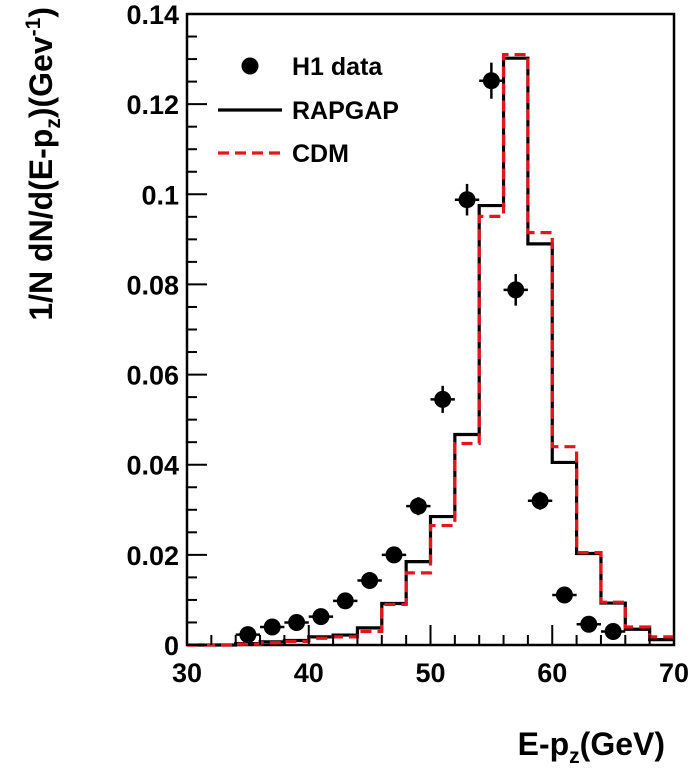  I want to click on y-tick-label: 0.06, so click(152, 376).